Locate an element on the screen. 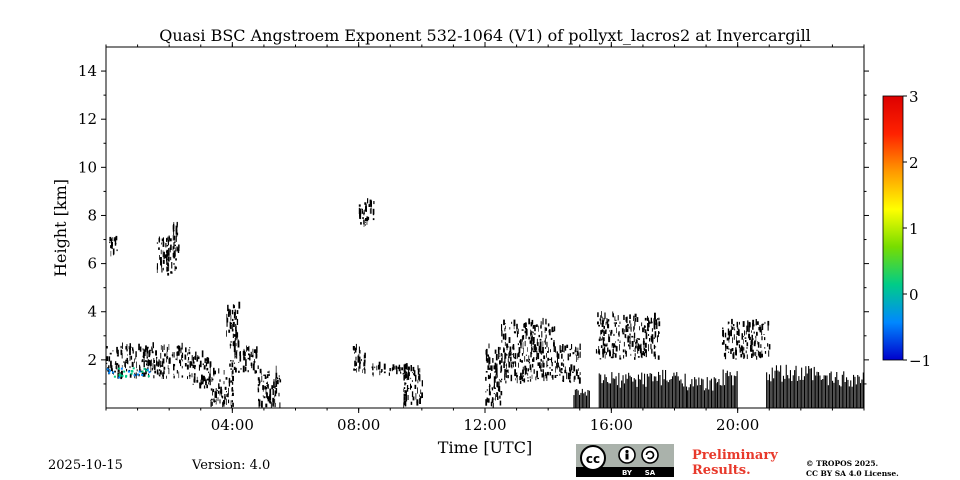 This screenshot has height=480, width=960. colorbar-tick-label: 0 is located at coordinates (914, 295).